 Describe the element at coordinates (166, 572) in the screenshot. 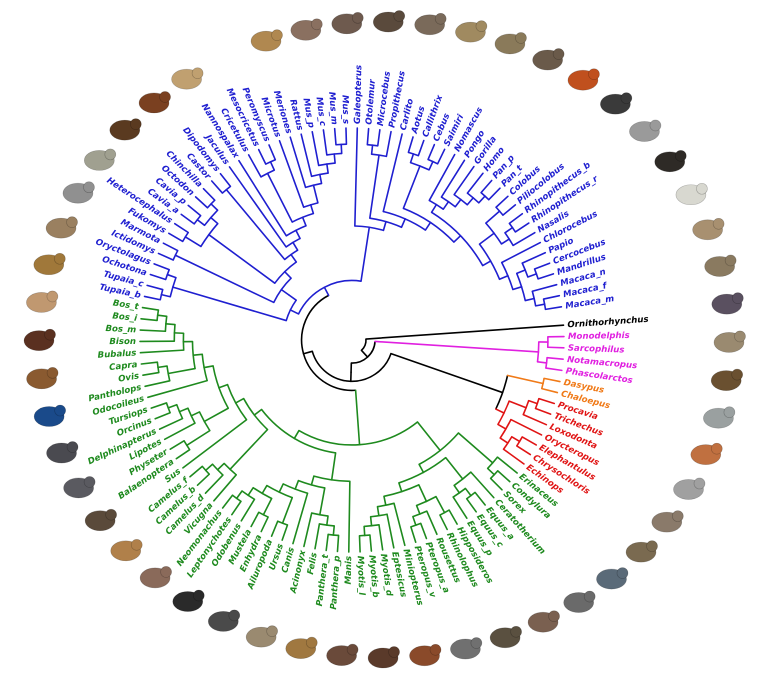

I see `walrus-icon-head` at that location.